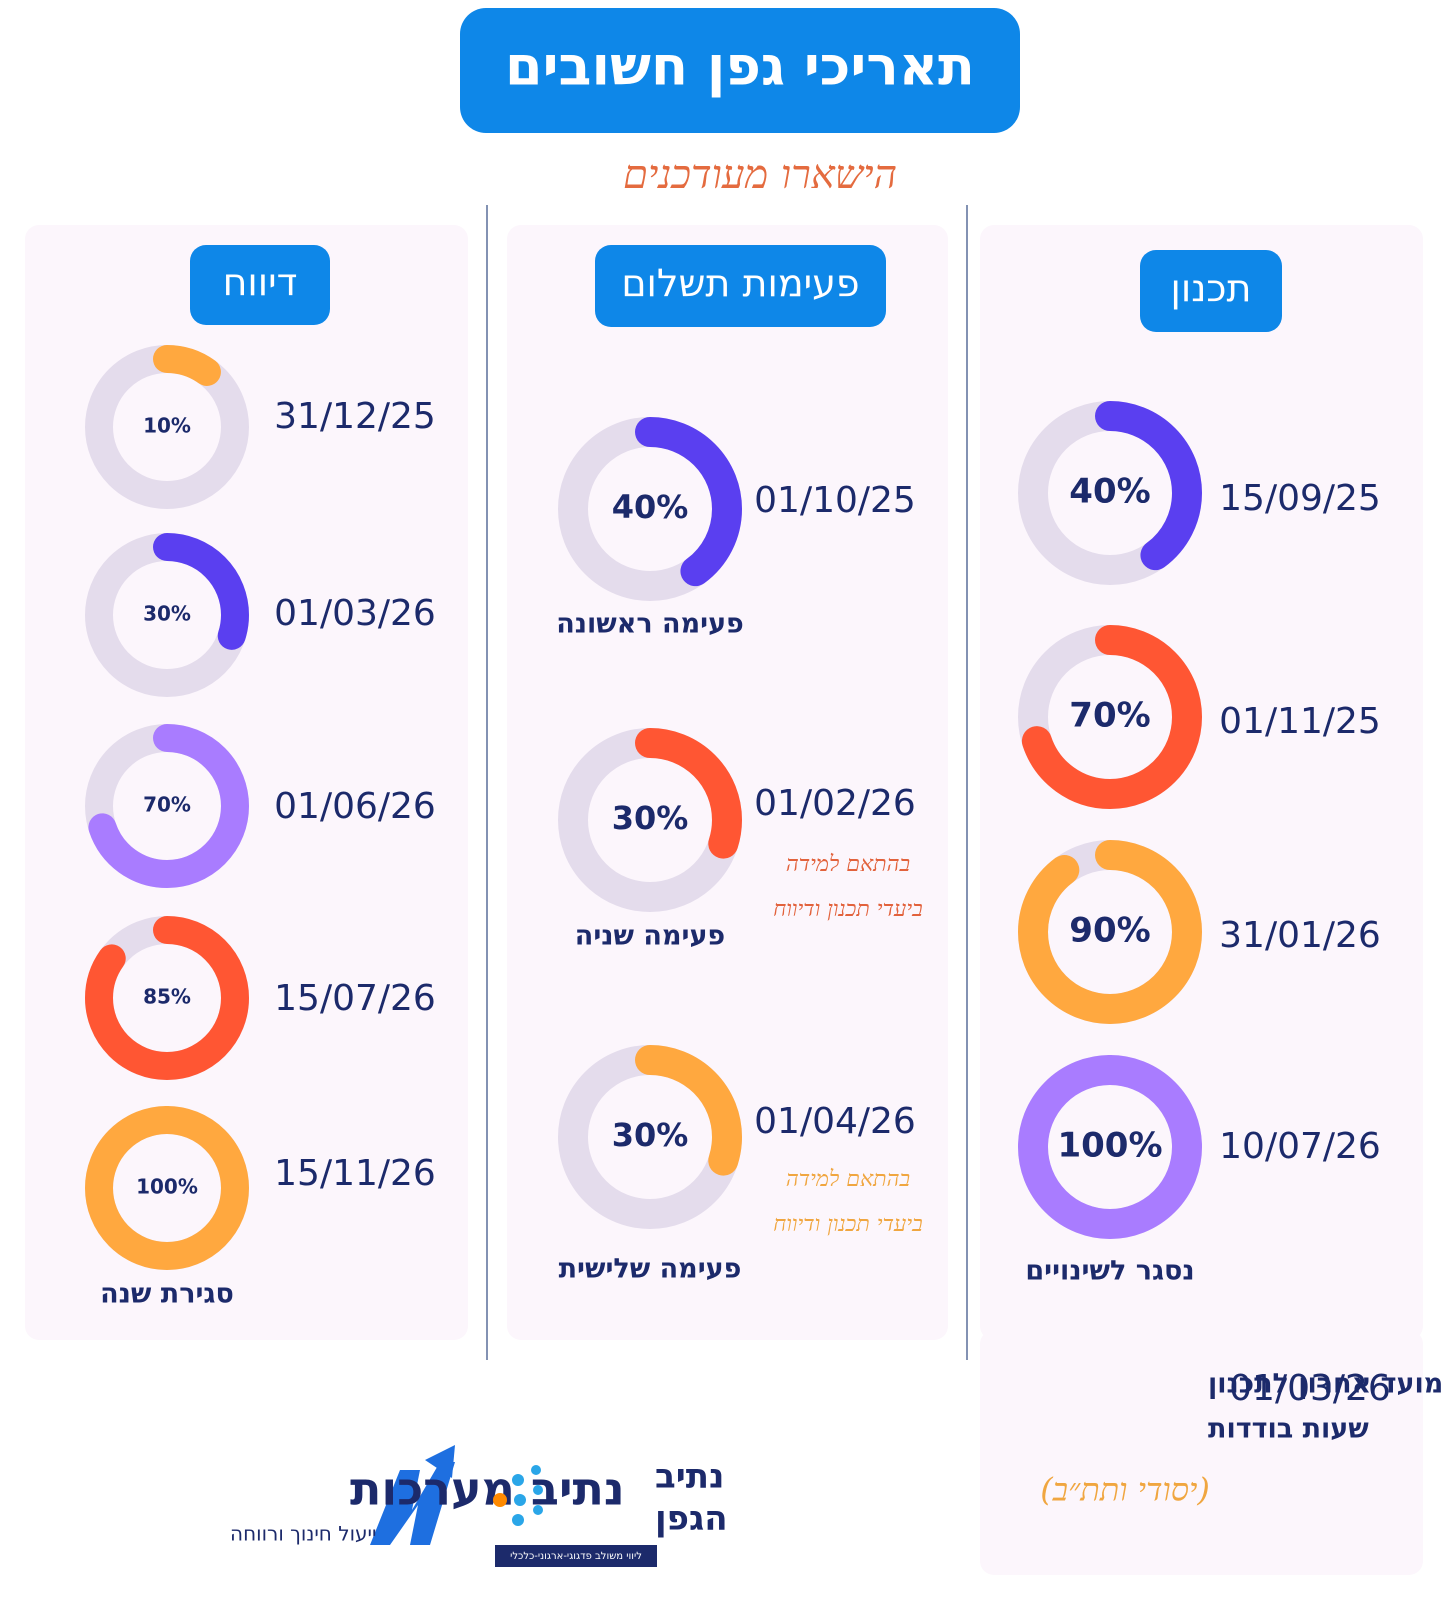  Describe the element at coordinates (355, 613) in the screenshot. I see `date: 01/03/26` at that location.